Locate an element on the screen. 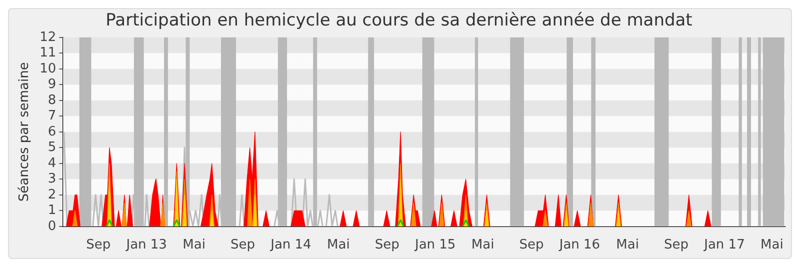  x-tick-label: Jan 16 is located at coordinates (579, 245).